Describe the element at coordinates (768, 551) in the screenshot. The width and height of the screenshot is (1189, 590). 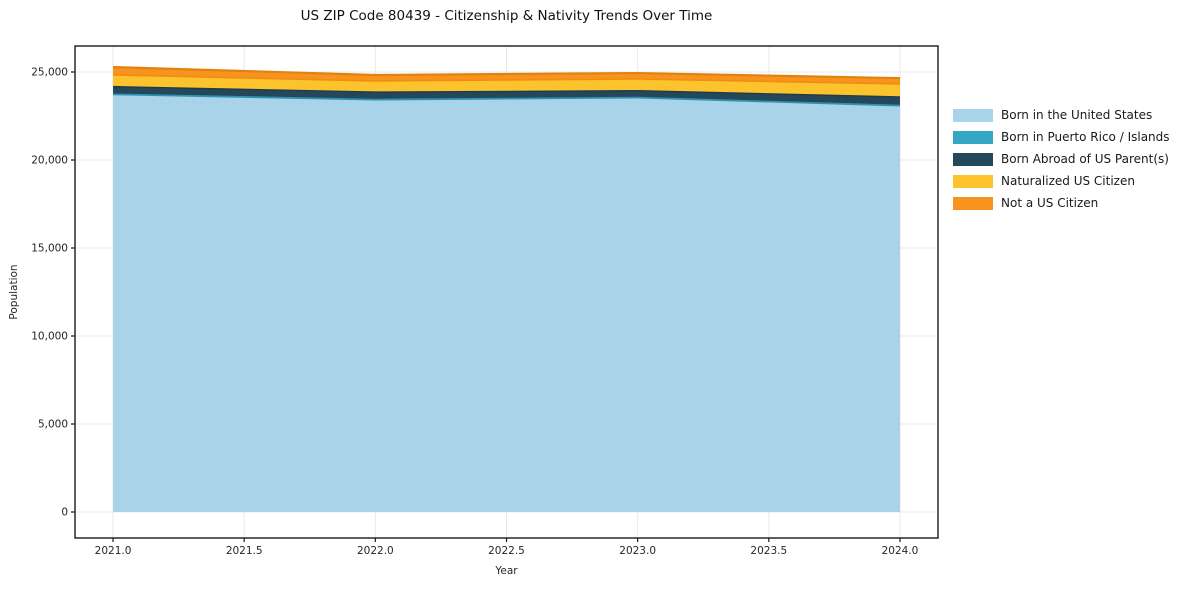
I see `x-tick-label: 2023.5` at that location.